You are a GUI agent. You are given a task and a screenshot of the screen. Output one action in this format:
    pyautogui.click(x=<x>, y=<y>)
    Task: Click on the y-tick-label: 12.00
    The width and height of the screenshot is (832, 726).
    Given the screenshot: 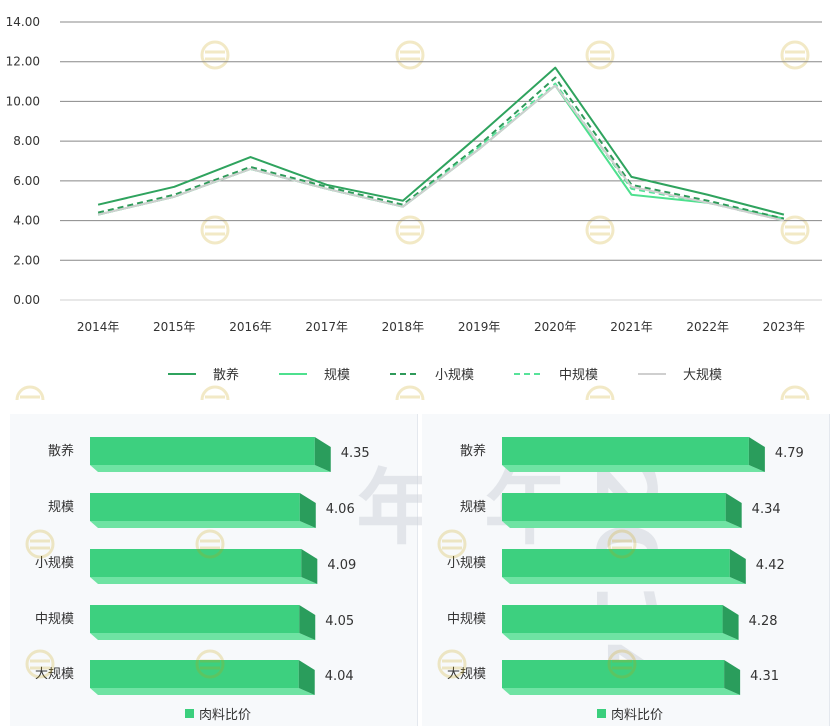 What is the action you would take?
    pyautogui.click(x=23, y=62)
    